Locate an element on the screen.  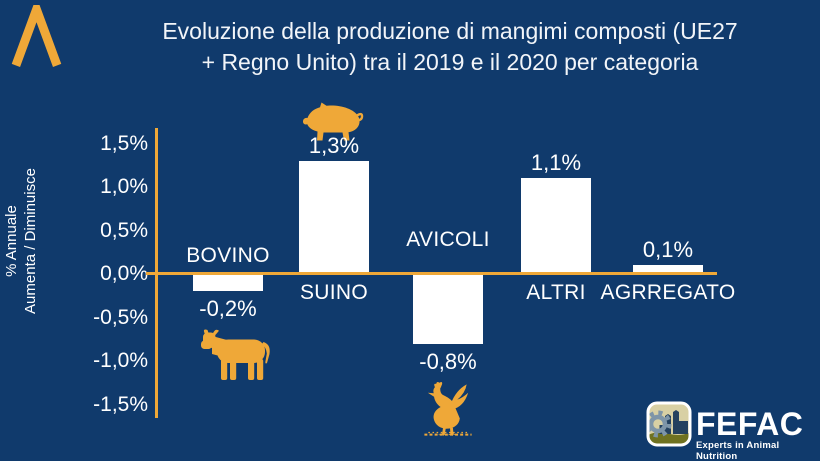
value-label-bovino: -0,2% is located at coordinates (228, 308).